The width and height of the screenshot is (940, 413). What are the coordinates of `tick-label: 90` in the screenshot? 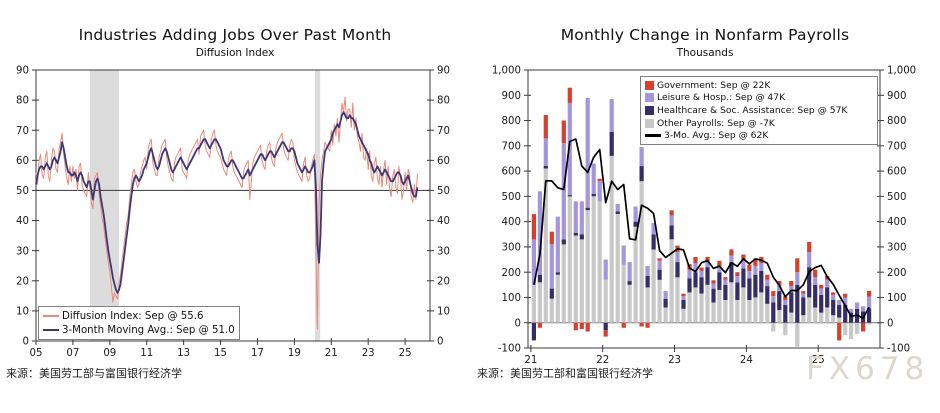 It's located at (443, 71).